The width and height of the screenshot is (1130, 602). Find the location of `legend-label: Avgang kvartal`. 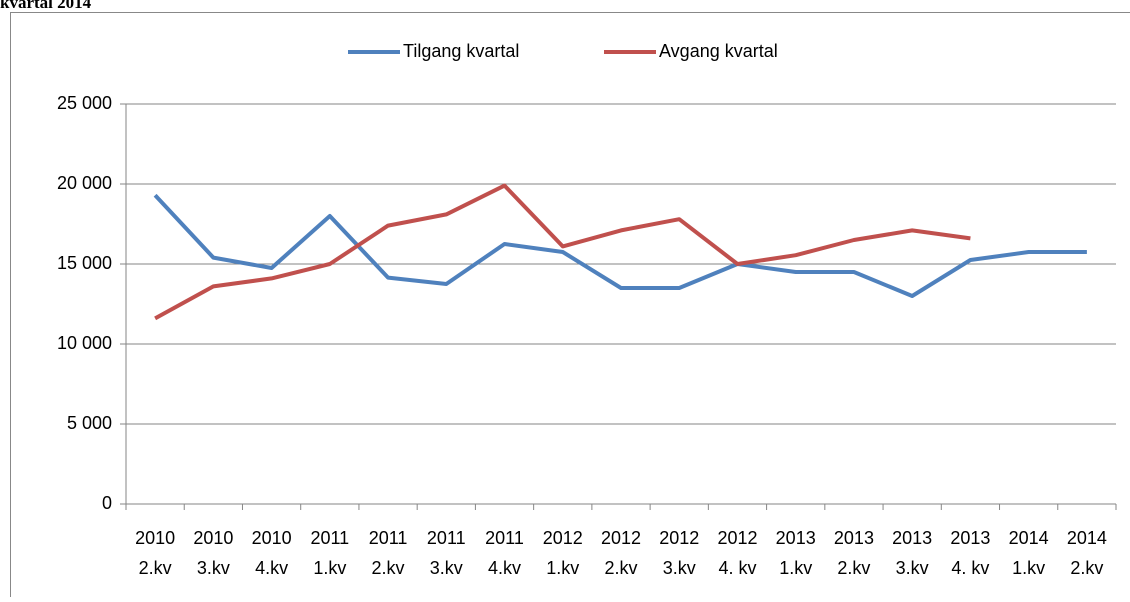

legend-label: Avgang kvartal is located at coordinates (718, 51).